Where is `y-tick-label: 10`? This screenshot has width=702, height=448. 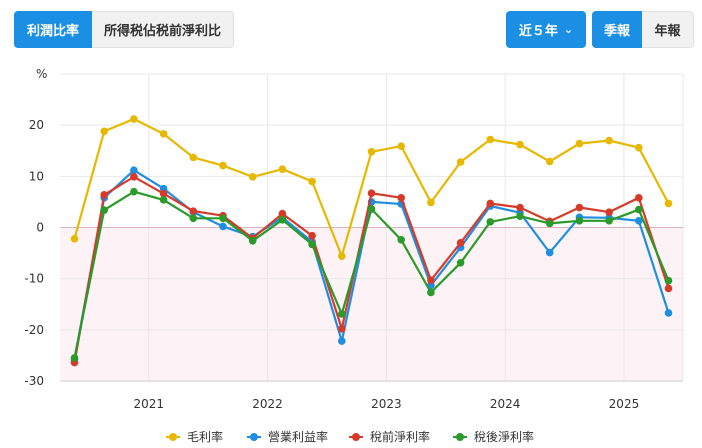 y-tick-label: 10 is located at coordinates (36, 176).